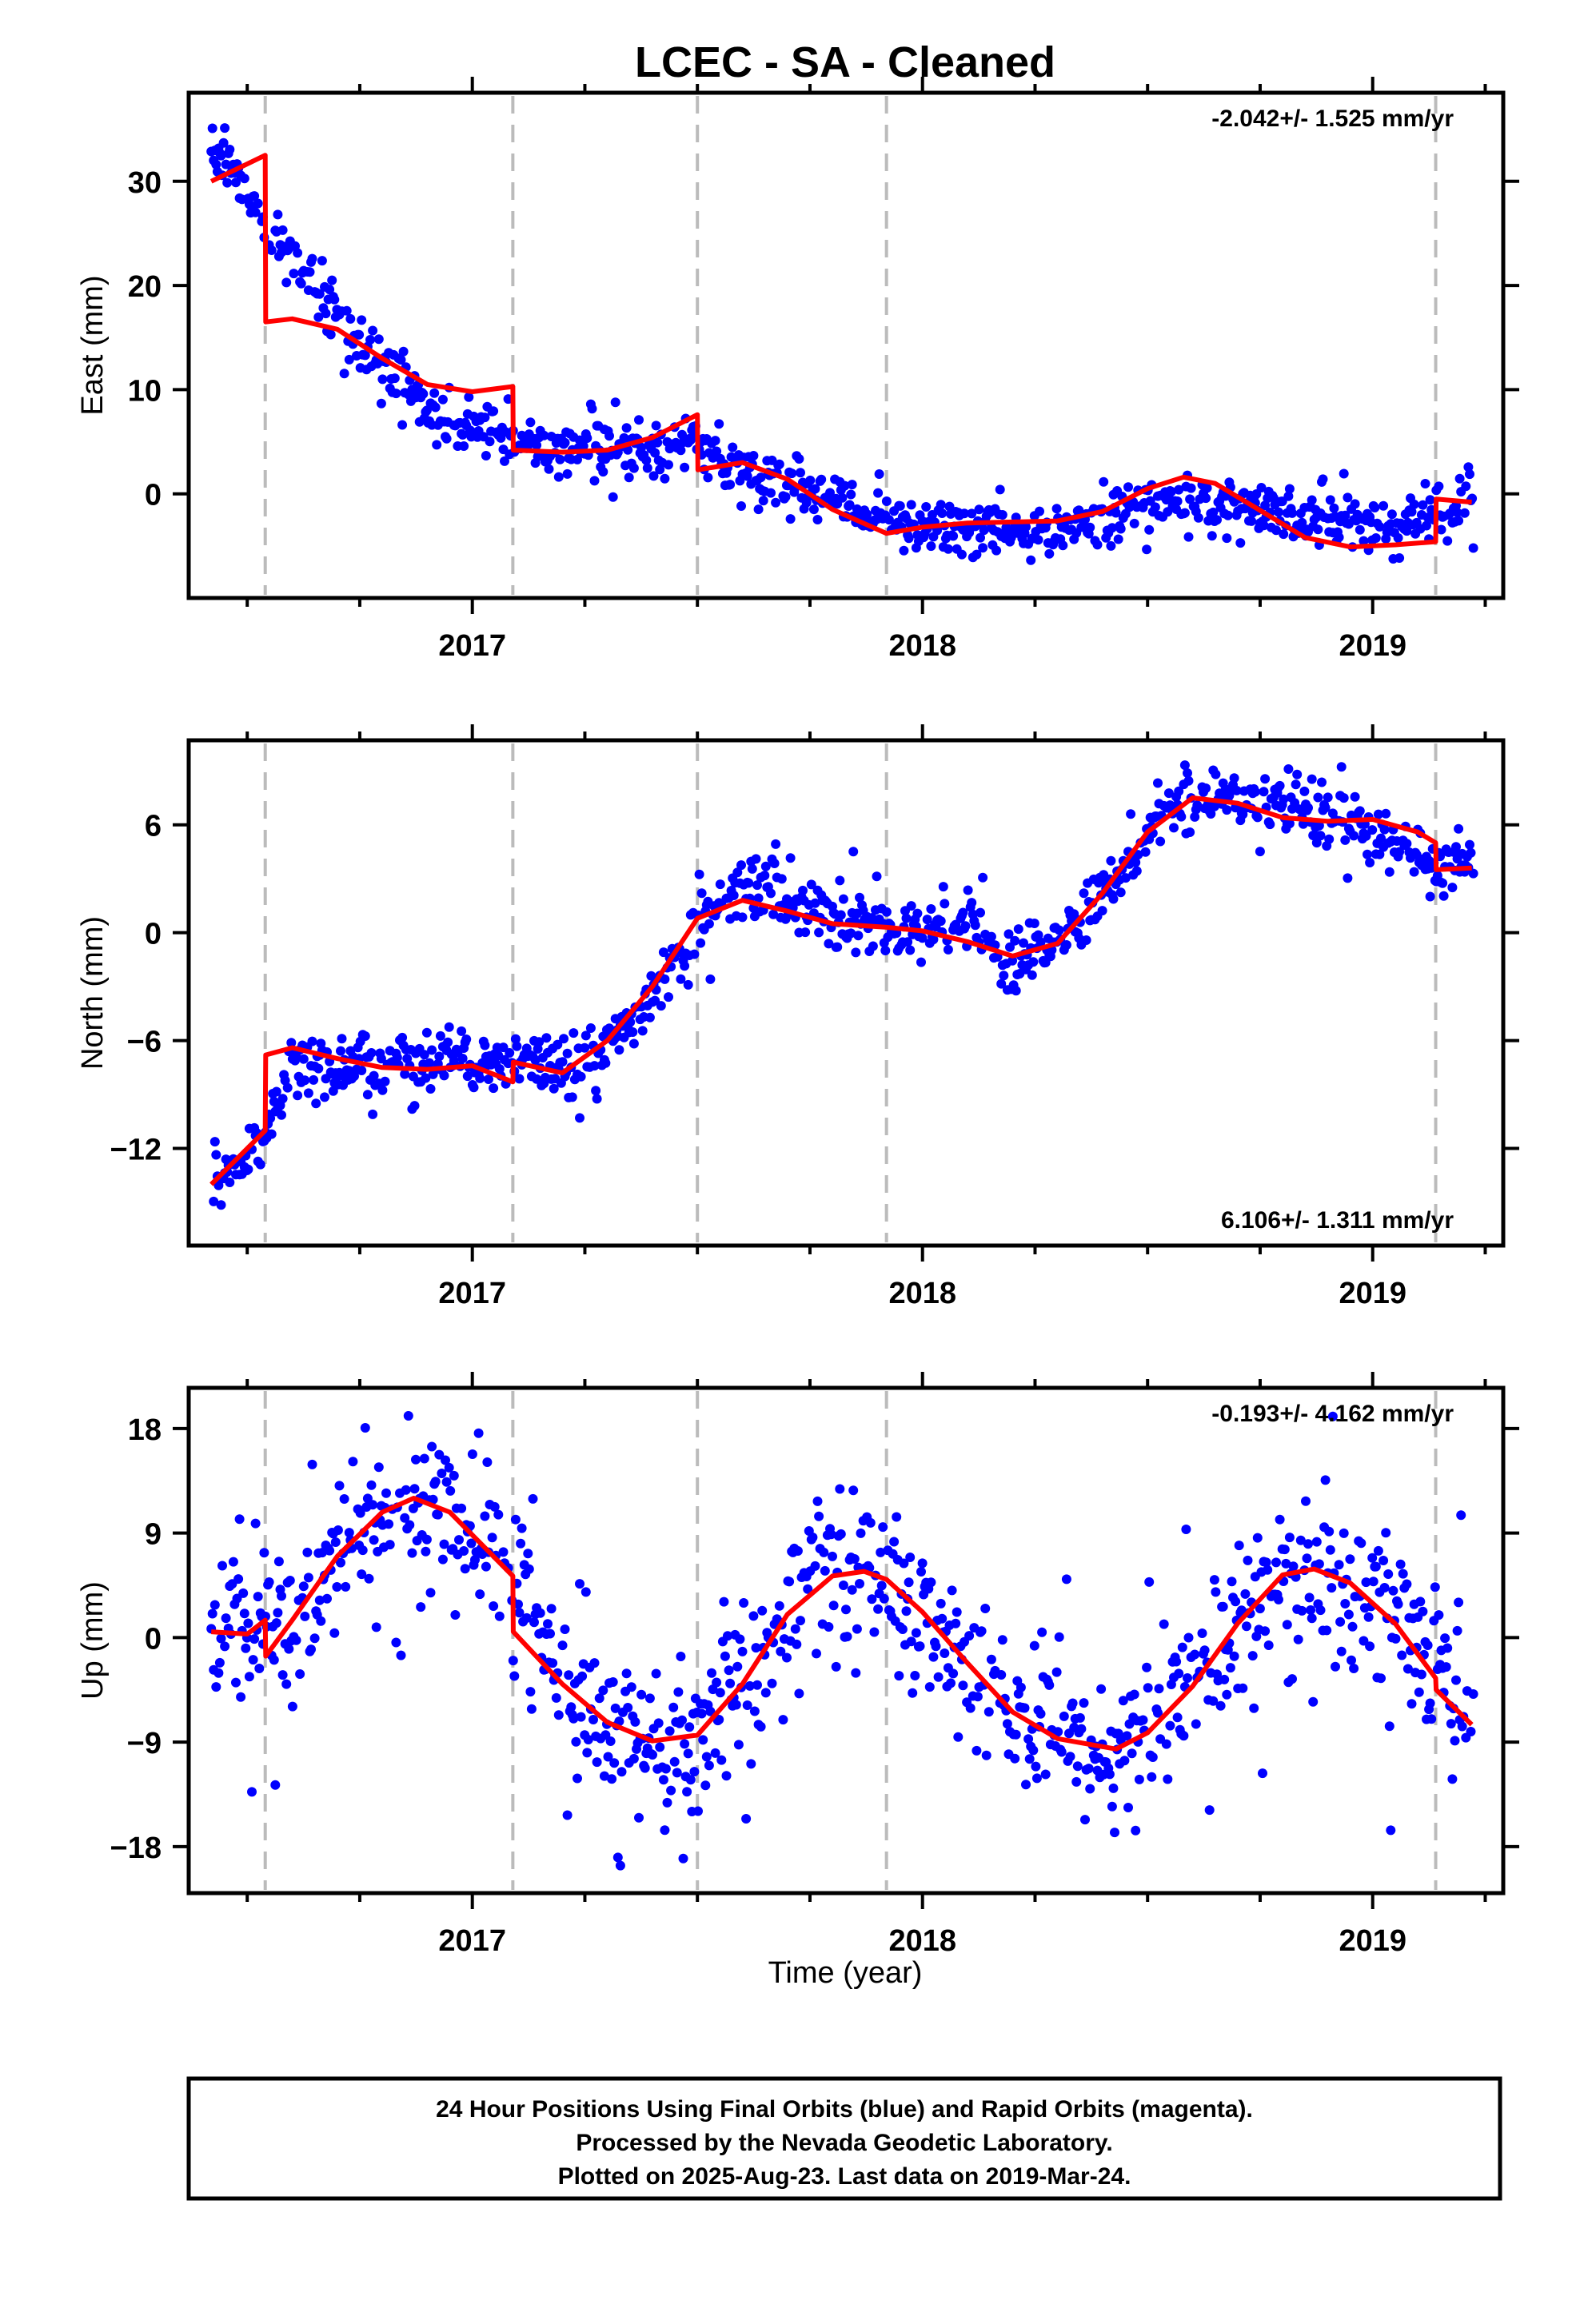  I want to click on up-model-line, so click(842, 1624).